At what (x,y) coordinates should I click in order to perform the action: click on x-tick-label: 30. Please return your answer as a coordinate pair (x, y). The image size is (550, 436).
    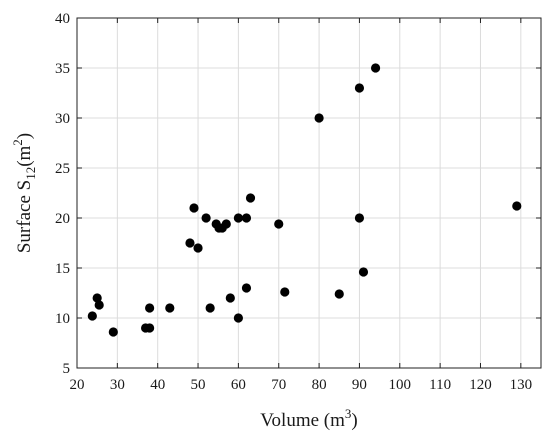
    Looking at the image, I should click on (117, 385).